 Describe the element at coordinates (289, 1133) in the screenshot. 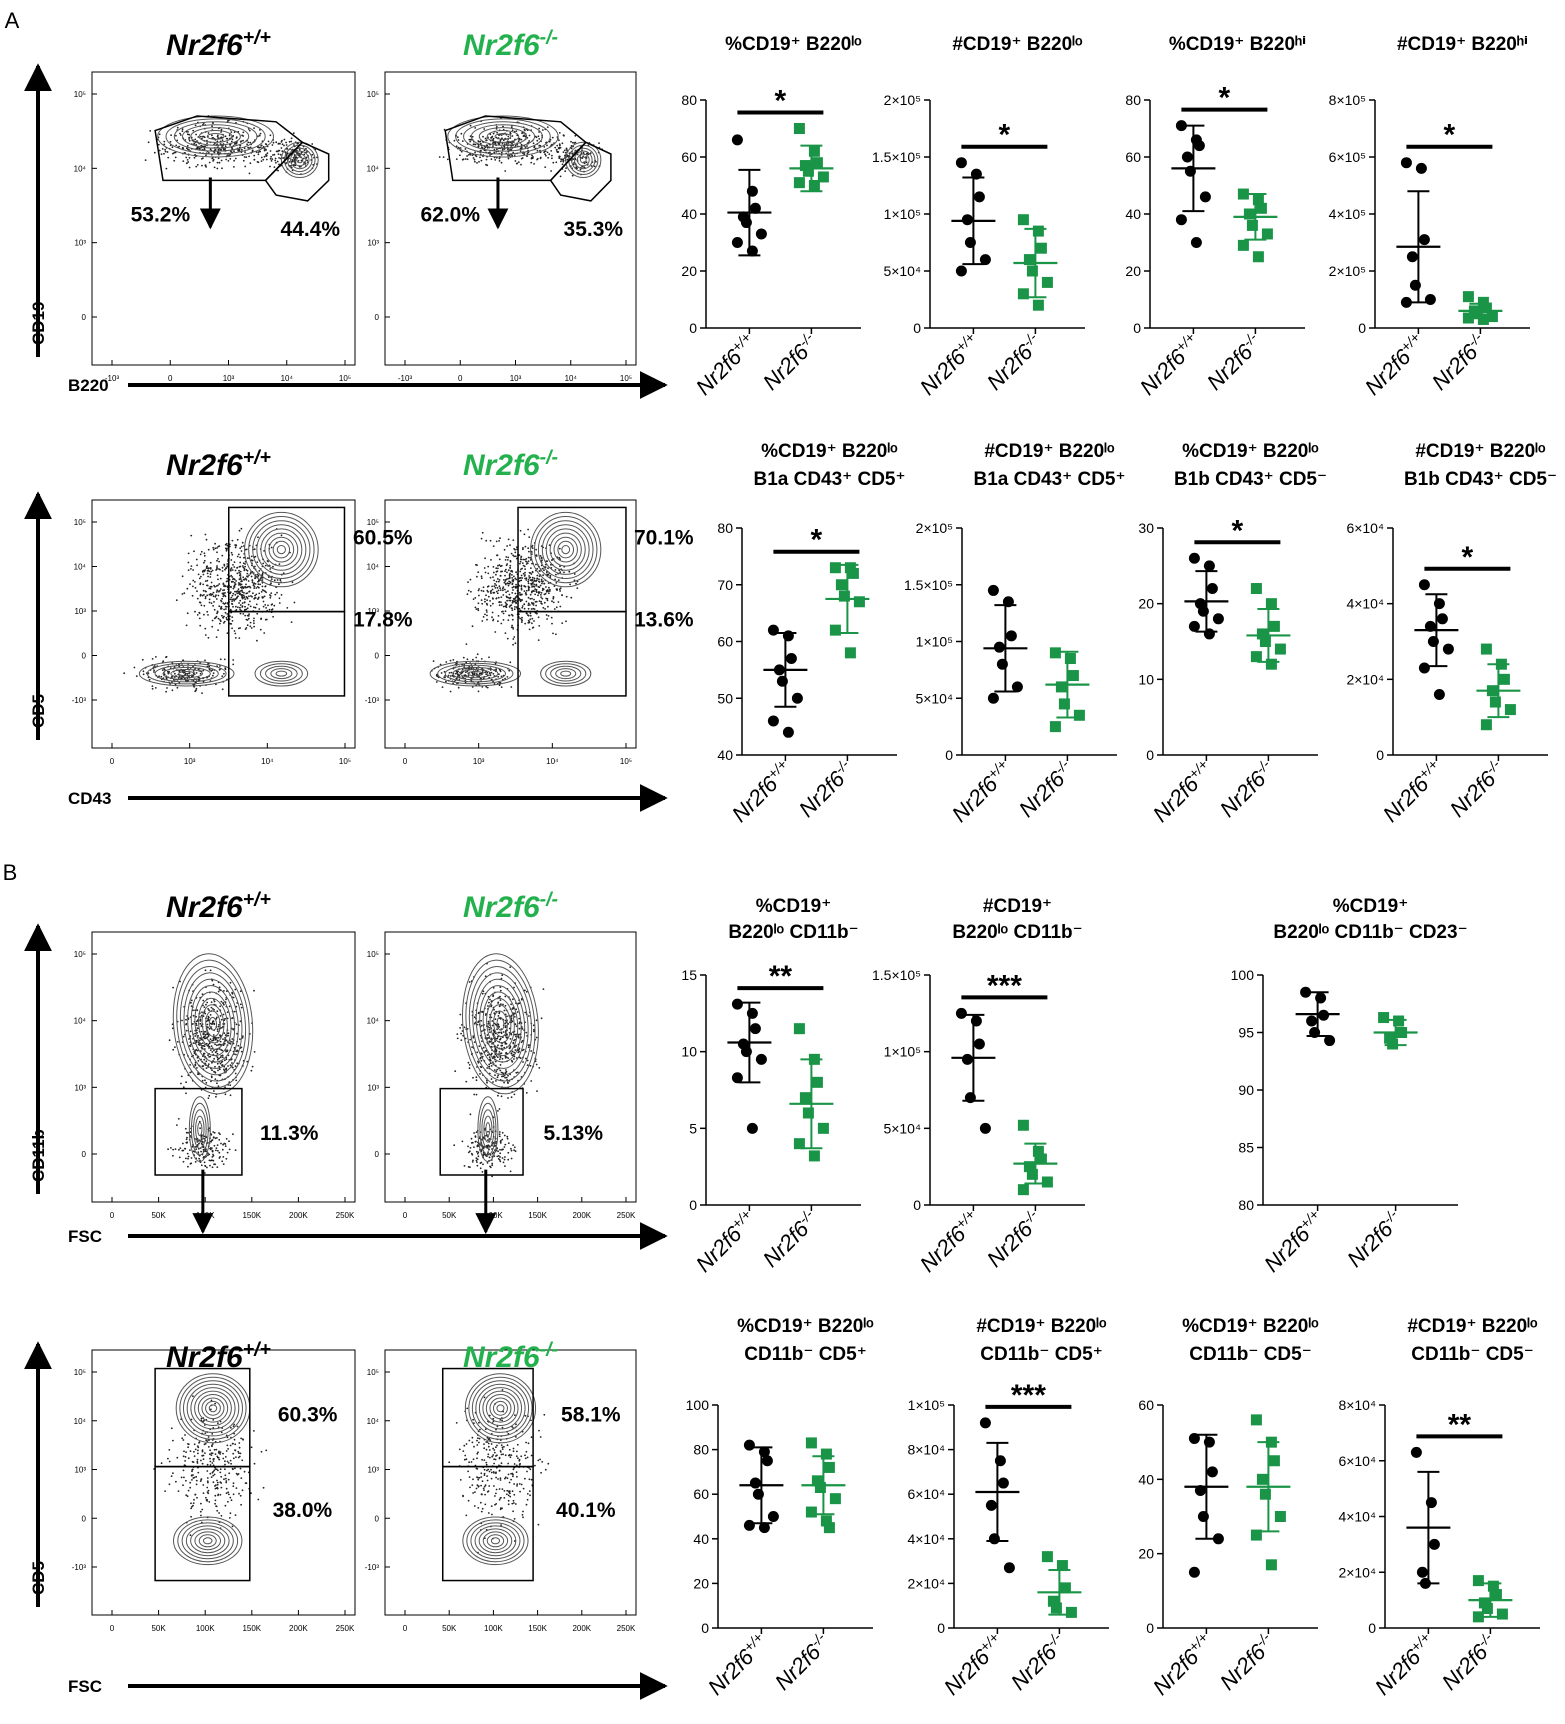

I see `gate-percentage: 11.3%` at that location.